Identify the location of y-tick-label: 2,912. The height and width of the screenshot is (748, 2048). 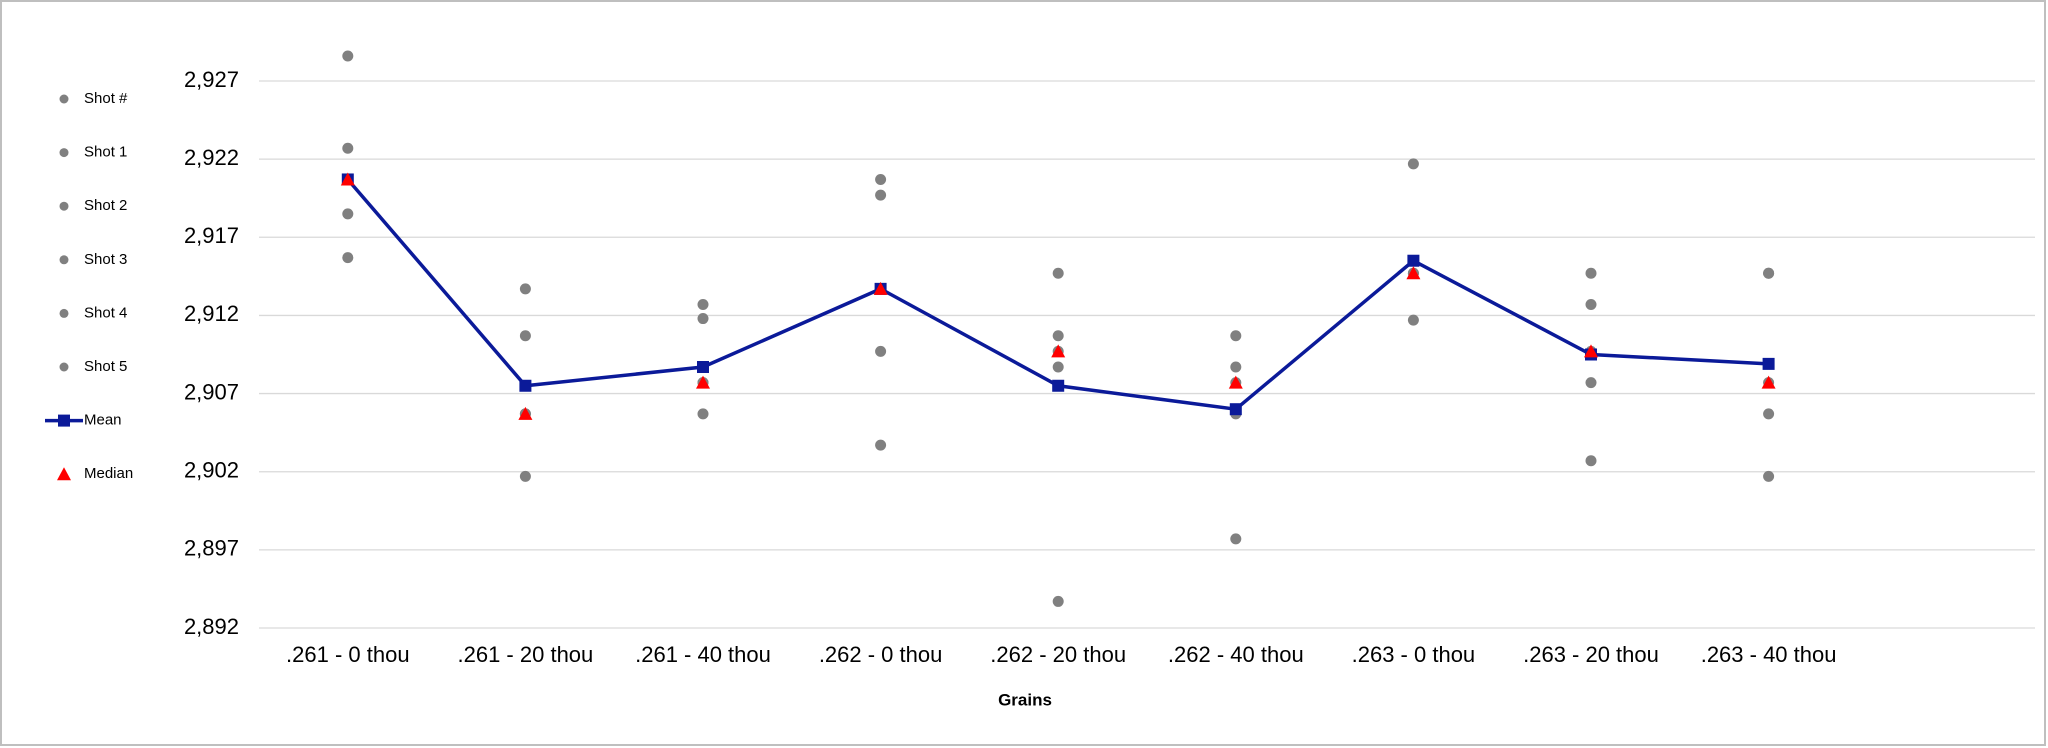
(211, 313).